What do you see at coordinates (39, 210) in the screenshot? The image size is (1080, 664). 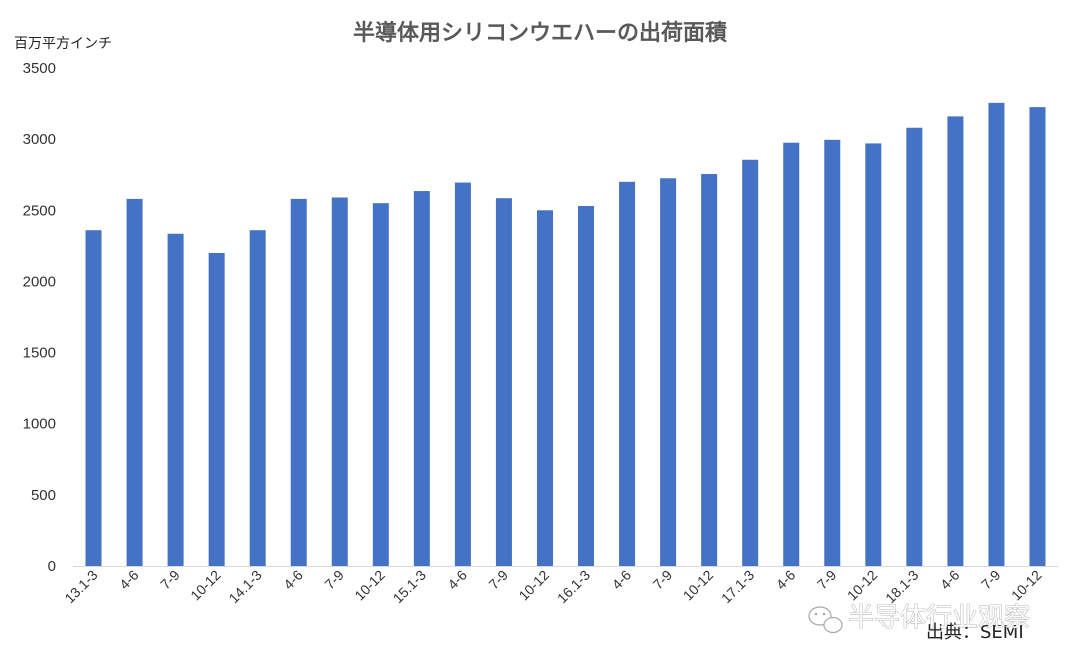 I see `y-tick-label: 2500` at bounding box center [39, 210].